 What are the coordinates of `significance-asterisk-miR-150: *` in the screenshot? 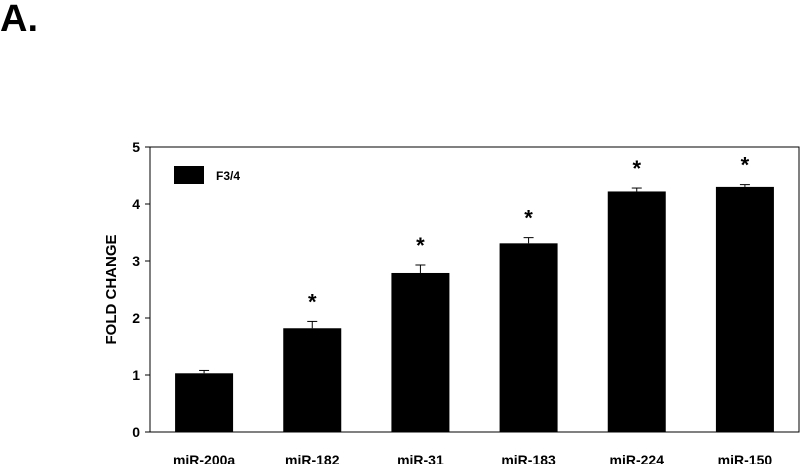 It's located at (745, 165).